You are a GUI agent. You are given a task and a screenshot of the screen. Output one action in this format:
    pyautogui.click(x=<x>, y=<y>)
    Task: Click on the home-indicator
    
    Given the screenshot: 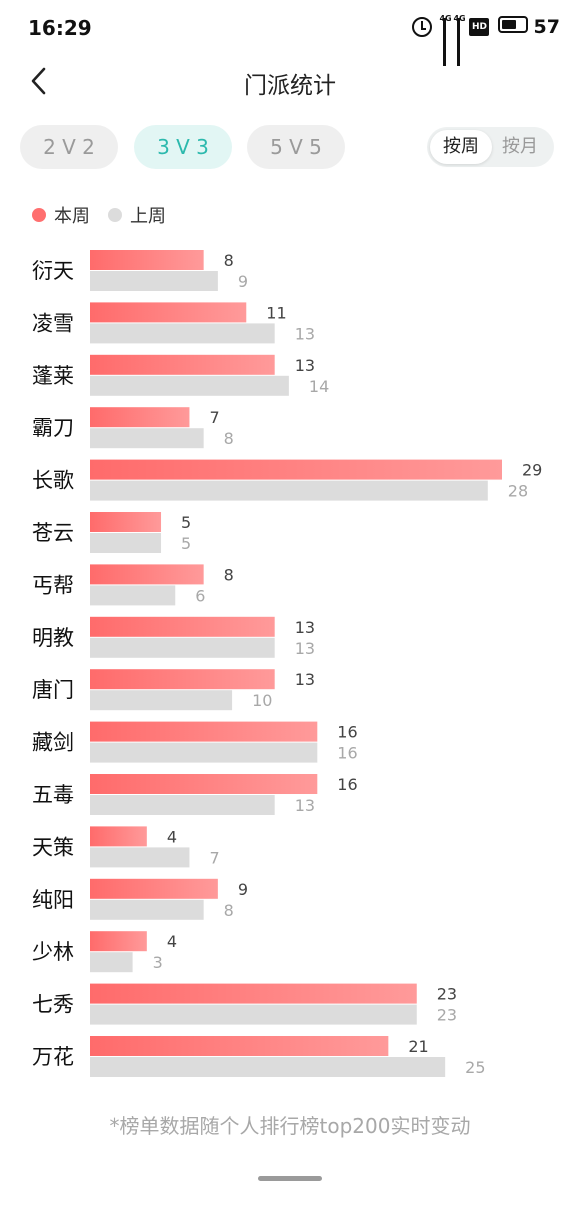 What is the action you would take?
    pyautogui.click(x=290, y=1178)
    